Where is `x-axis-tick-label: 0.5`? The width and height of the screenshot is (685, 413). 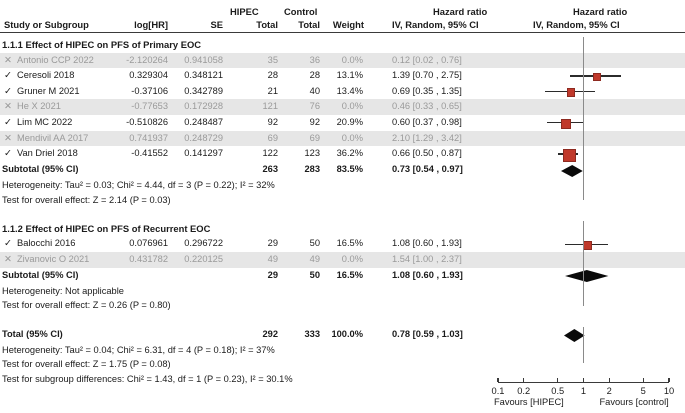 x-axis-tick-label: 0.5 is located at coordinates (558, 391).